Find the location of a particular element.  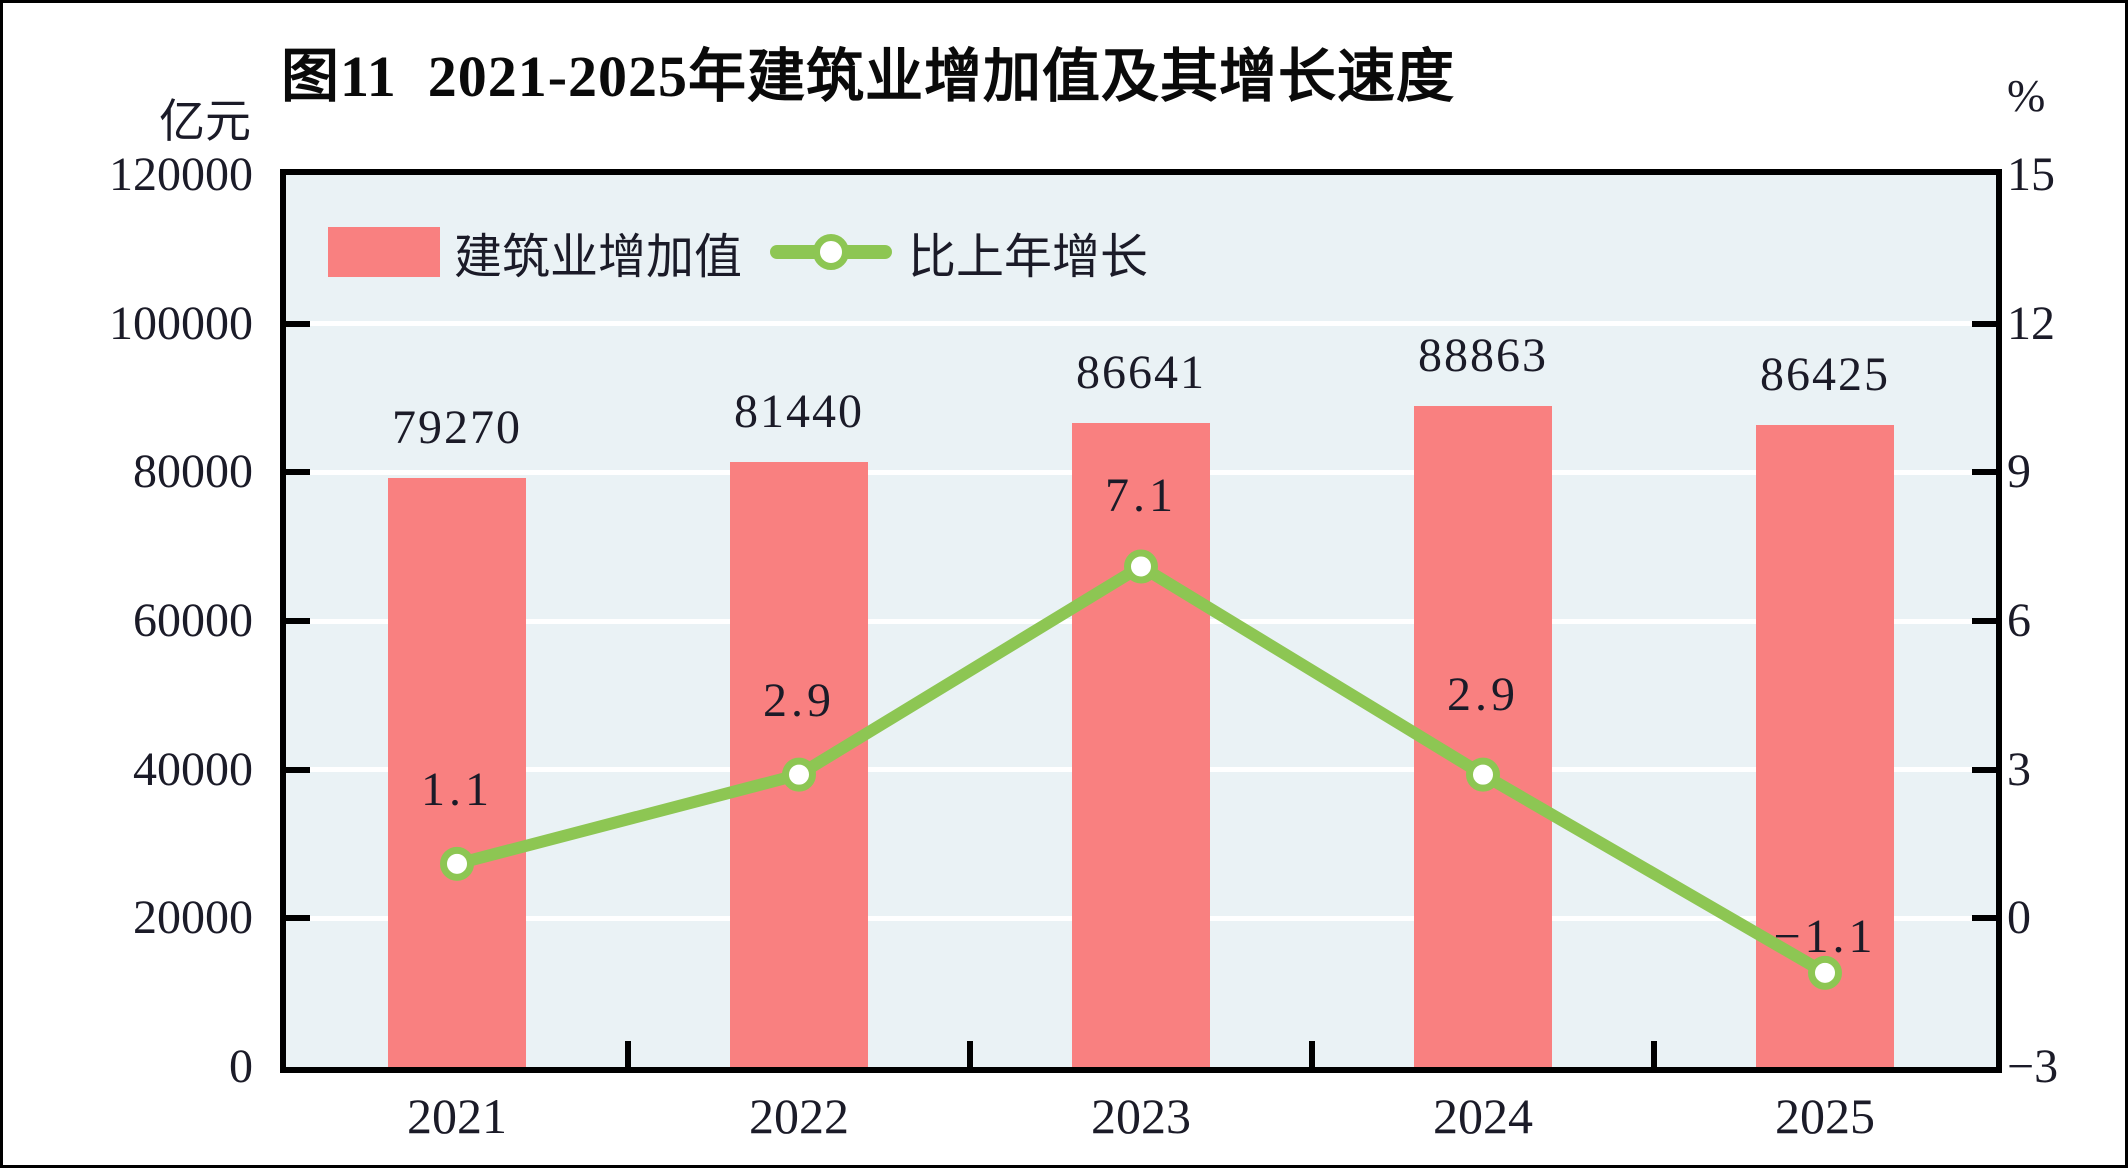

legend-line-marker-icon is located at coordinates (831, 252).